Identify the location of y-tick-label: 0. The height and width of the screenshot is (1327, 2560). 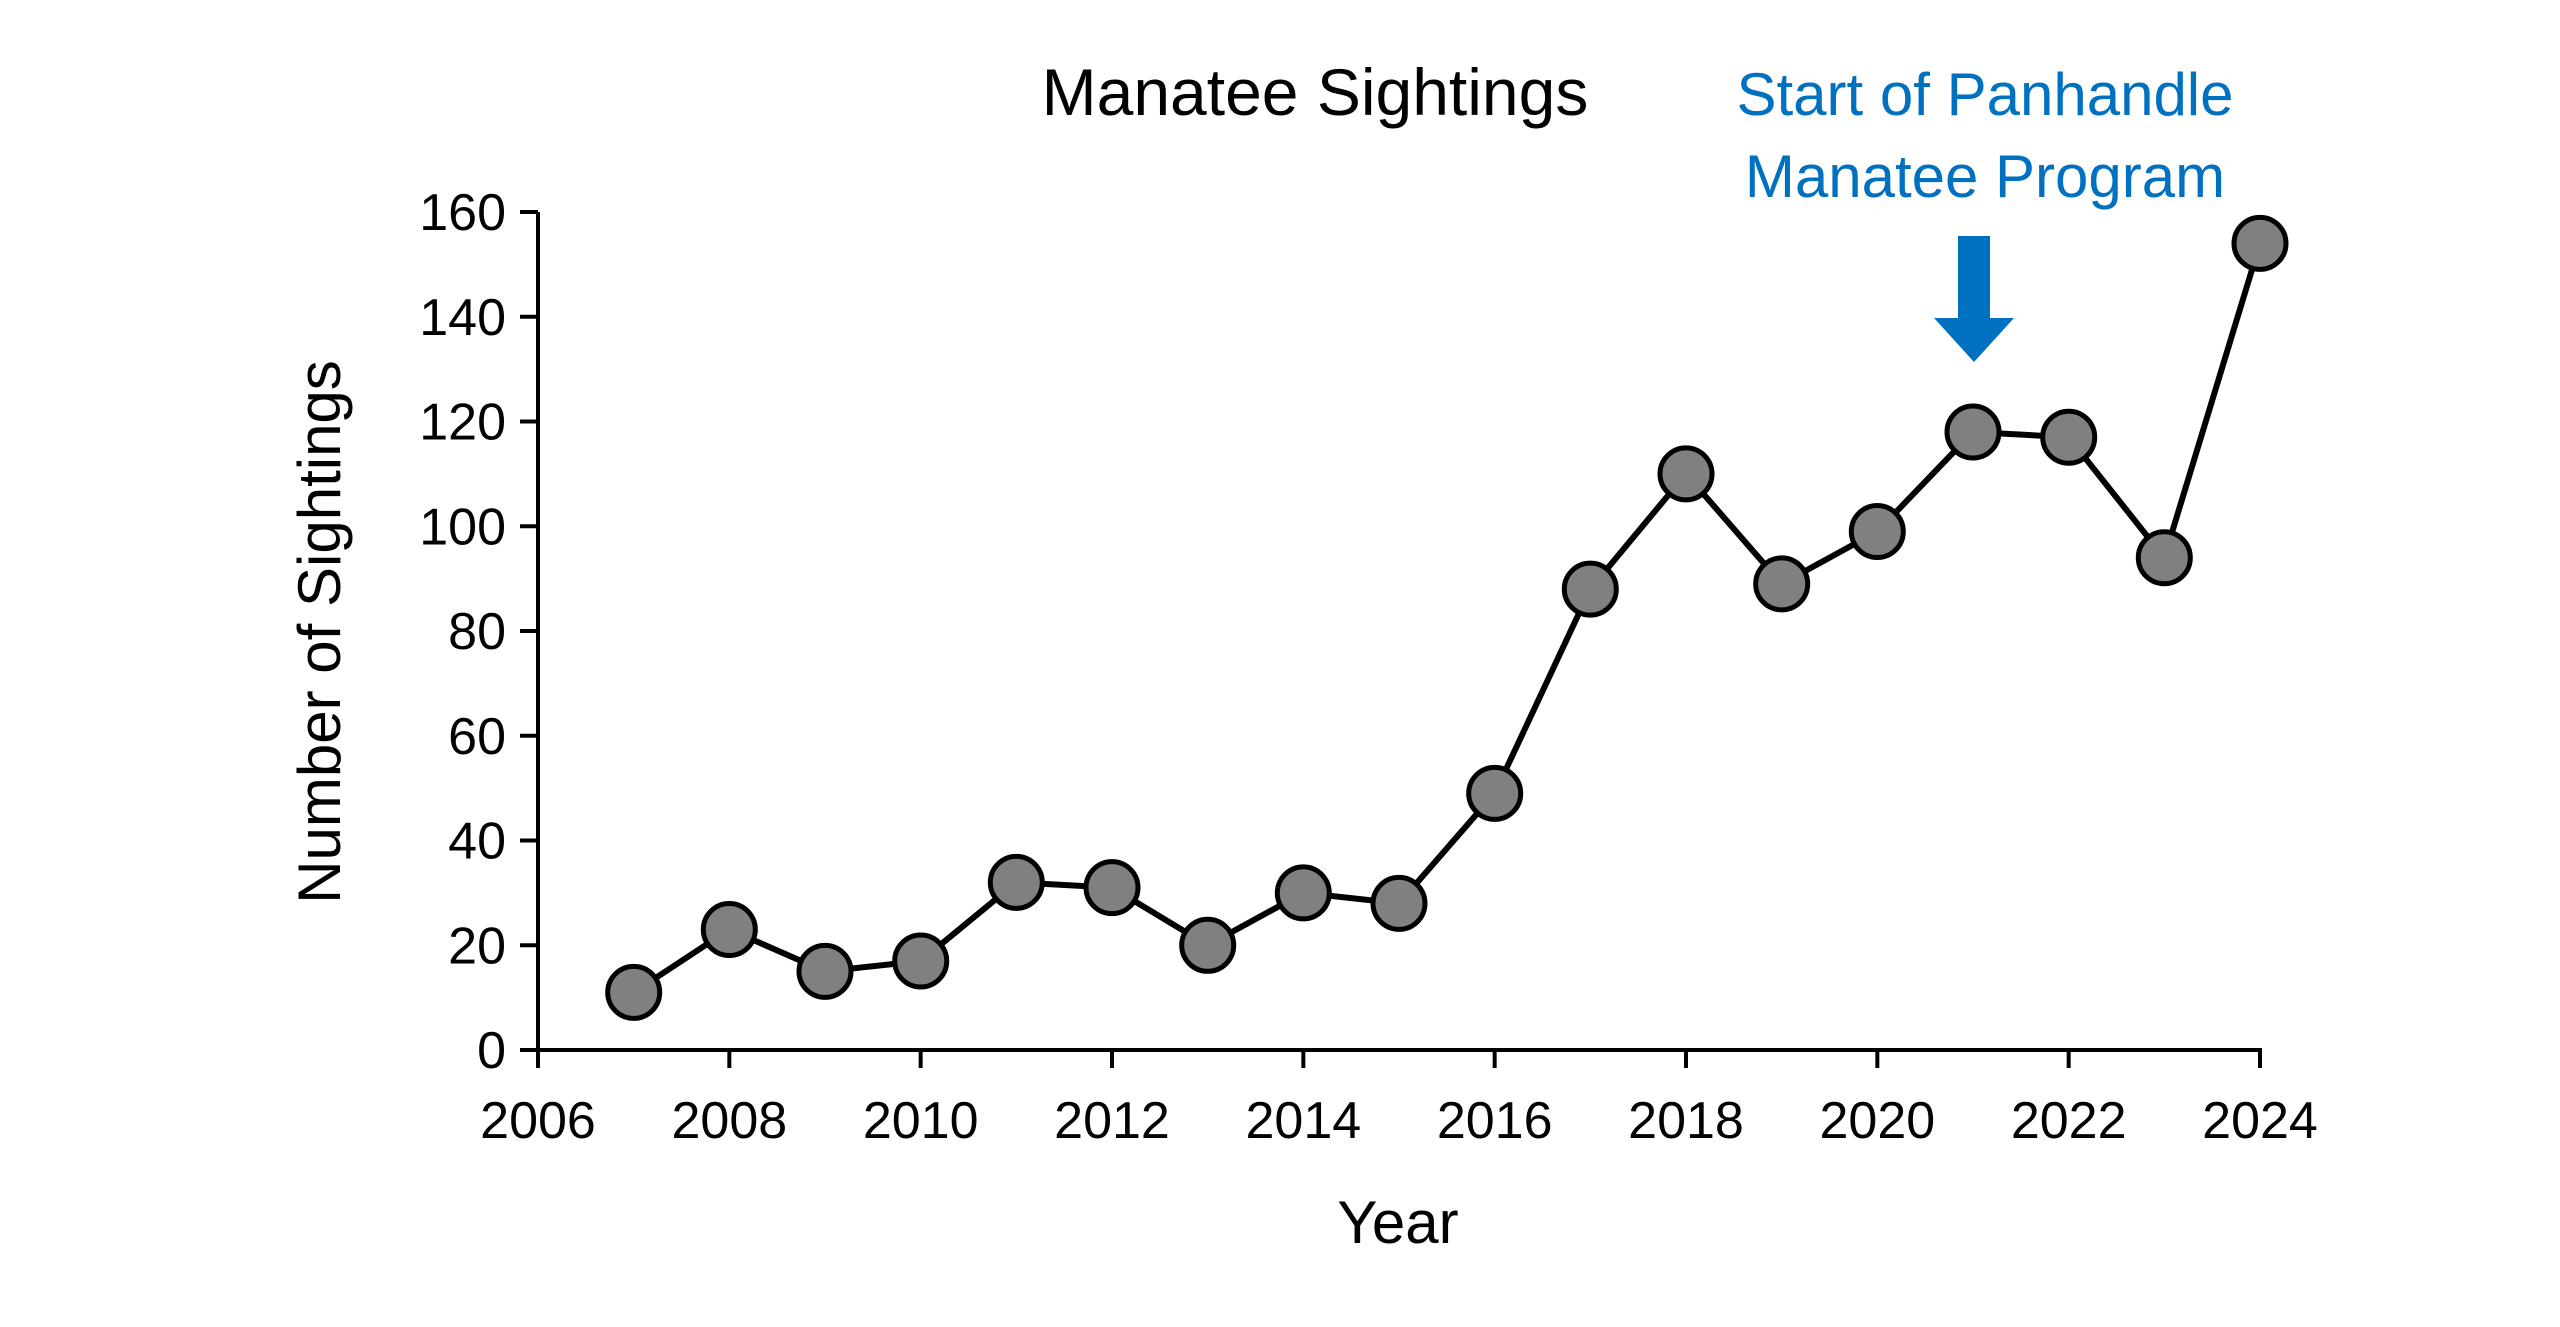
(491, 1051).